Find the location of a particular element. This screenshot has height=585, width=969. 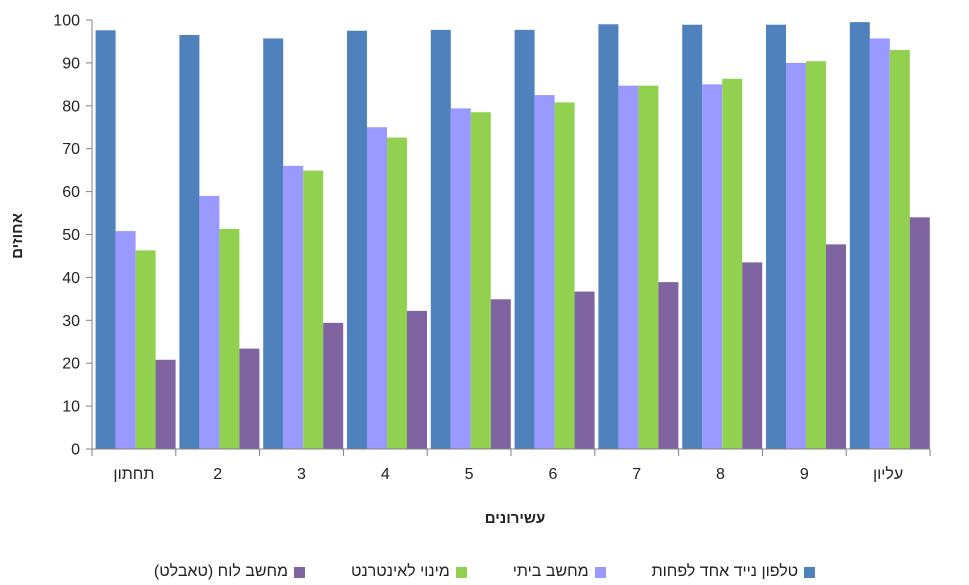

y-tick-label: 0 is located at coordinates (75, 450).